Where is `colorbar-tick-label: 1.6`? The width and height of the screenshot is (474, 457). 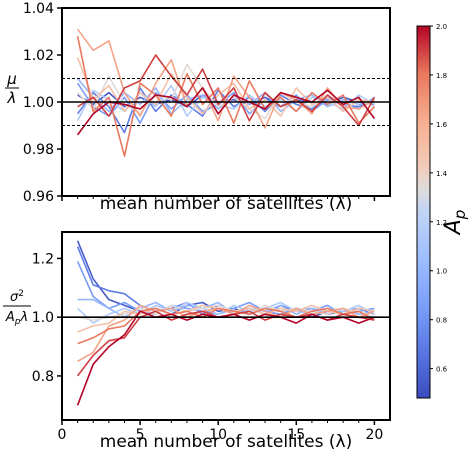
colorbar-tick-label: 1.6 is located at coordinates (442, 125).